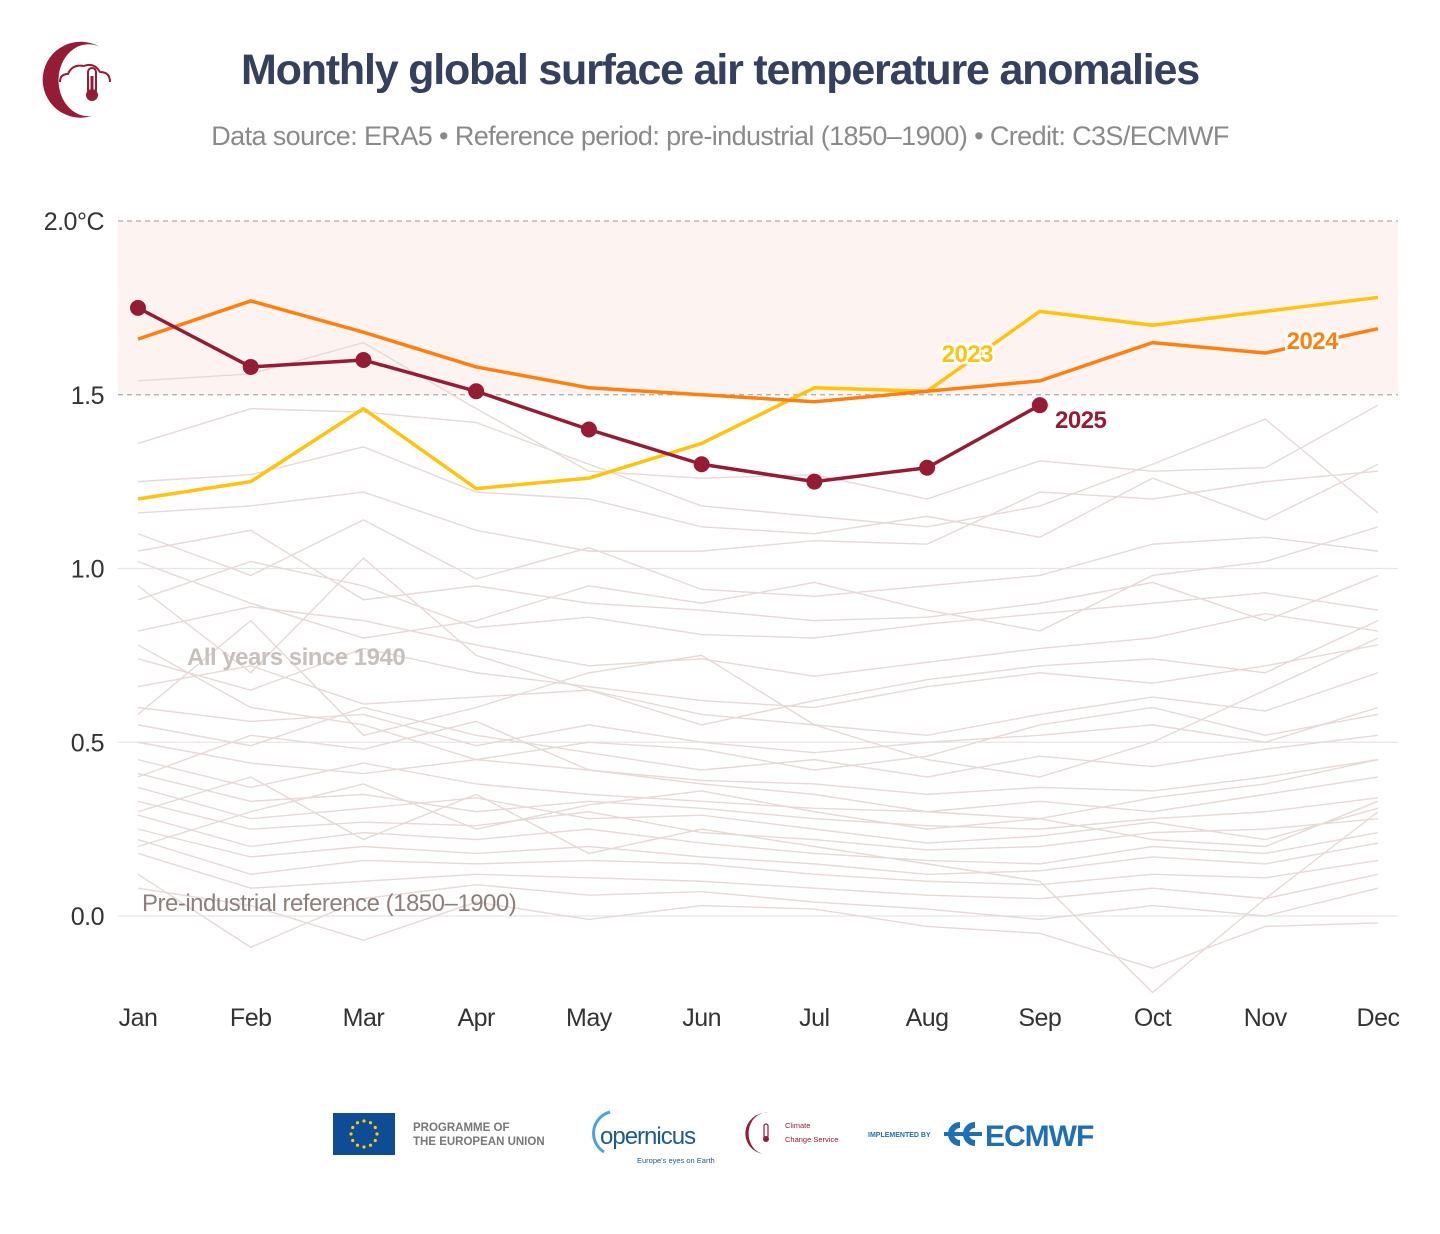 The image size is (1440, 1234). Describe the element at coordinates (1153, 1018) in the screenshot. I see `x-tick-label: Oct` at that location.